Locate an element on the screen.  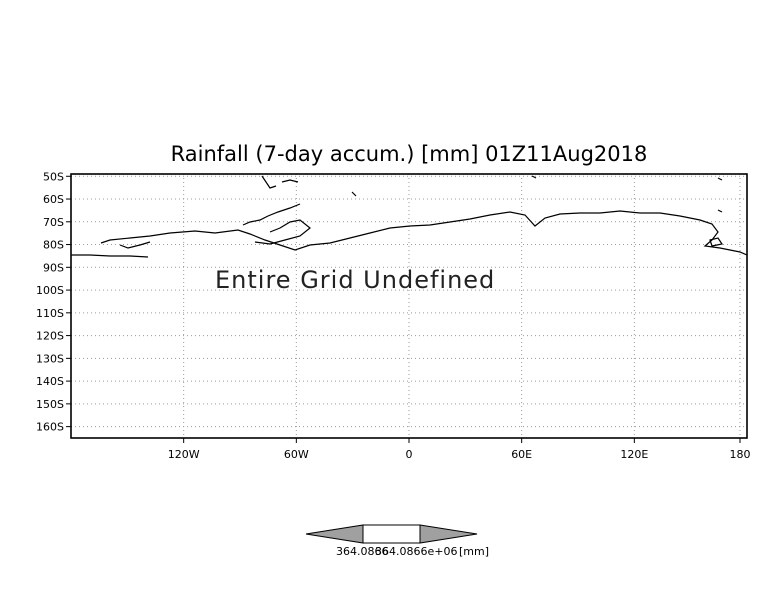
antarctica-coastline is located at coordinates (409, 216).